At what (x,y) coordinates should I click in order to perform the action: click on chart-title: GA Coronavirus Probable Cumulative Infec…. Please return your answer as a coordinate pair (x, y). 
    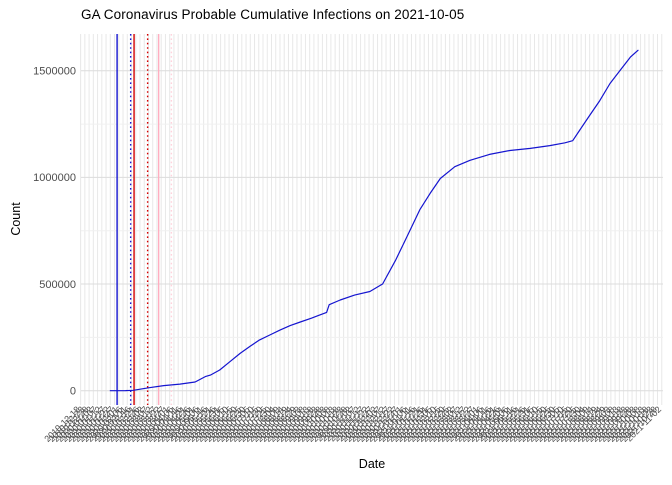
    Looking at the image, I should click on (273, 14).